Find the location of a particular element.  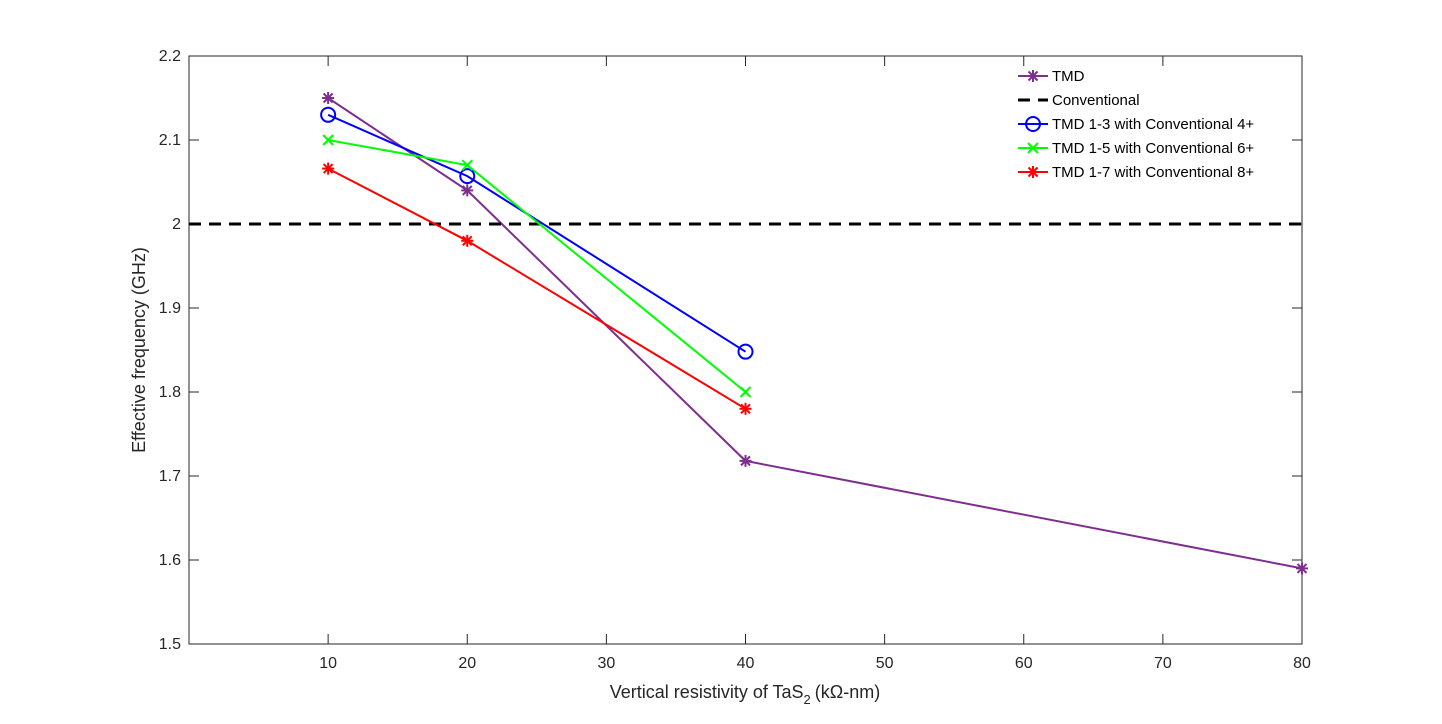

y-axis-label: Effective frequency (GHz) is located at coordinates (139, 350).